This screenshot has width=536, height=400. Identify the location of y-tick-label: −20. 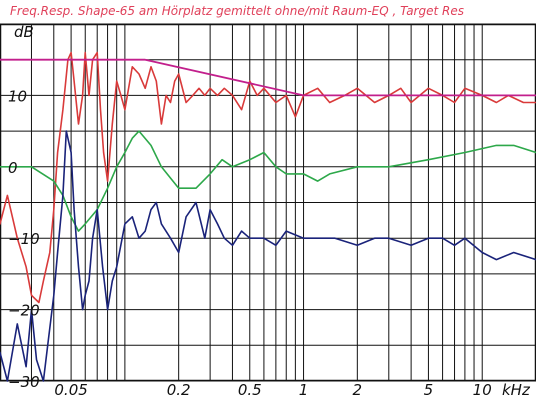
(24, 311).